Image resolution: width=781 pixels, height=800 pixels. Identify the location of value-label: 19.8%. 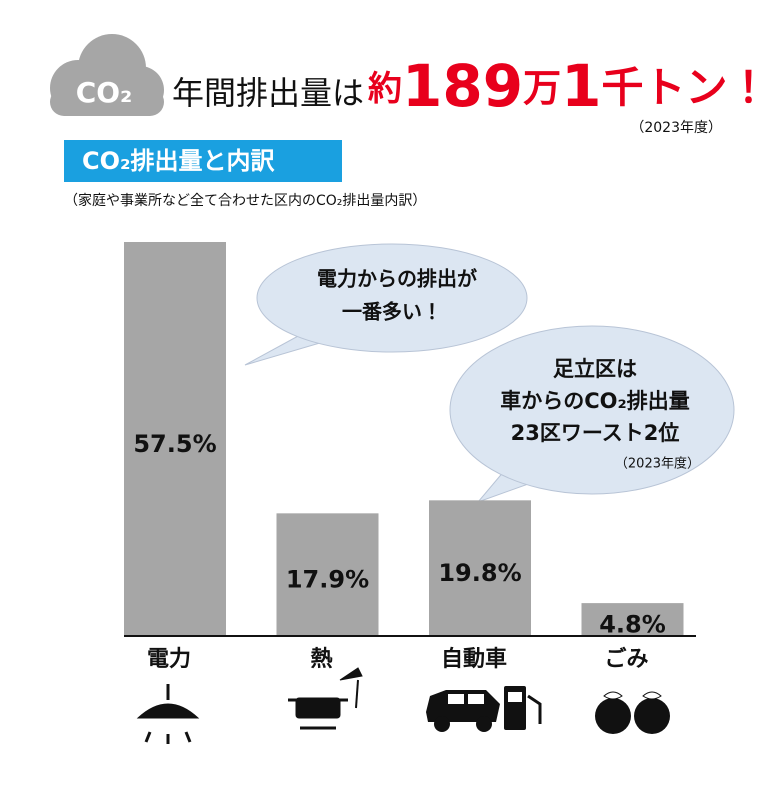
(479, 573).